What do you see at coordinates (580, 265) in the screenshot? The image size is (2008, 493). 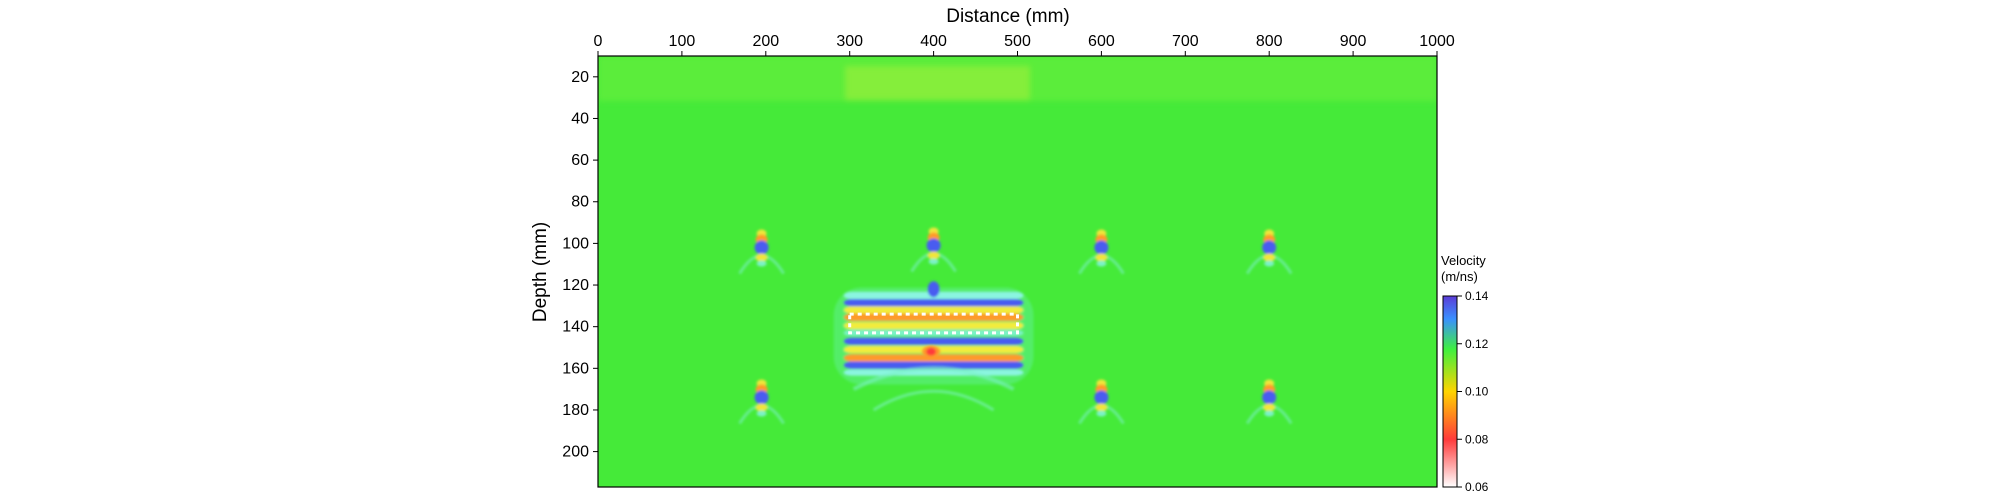 I see `y-tick-labels: 20 40 60 80 100 120 140 160 180 200` at bounding box center [580, 265].